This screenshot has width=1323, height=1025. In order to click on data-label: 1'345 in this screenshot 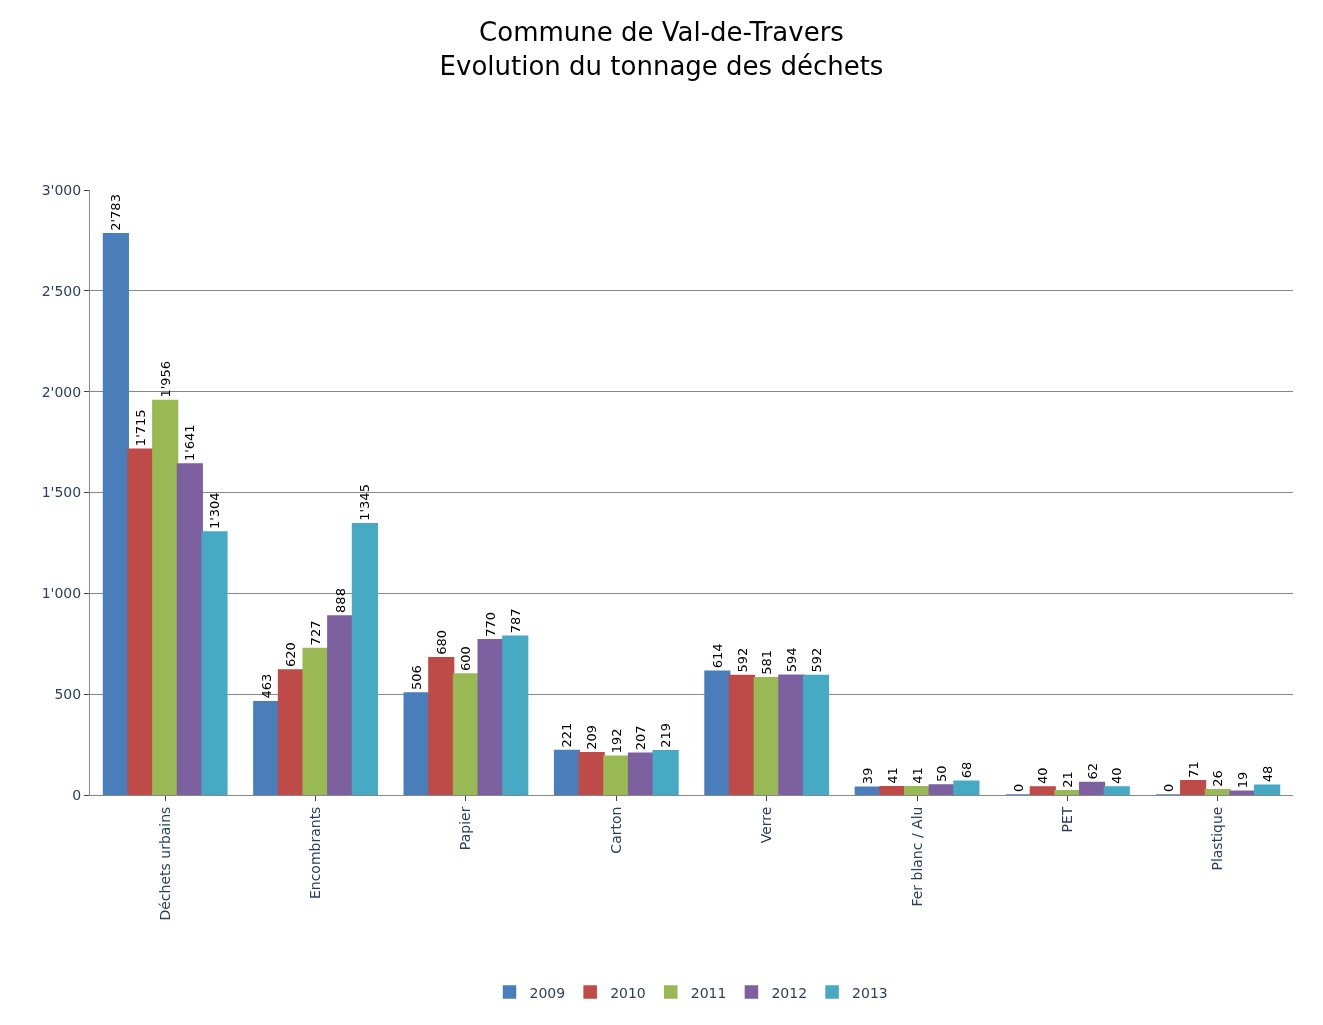, I will do `click(365, 502)`.